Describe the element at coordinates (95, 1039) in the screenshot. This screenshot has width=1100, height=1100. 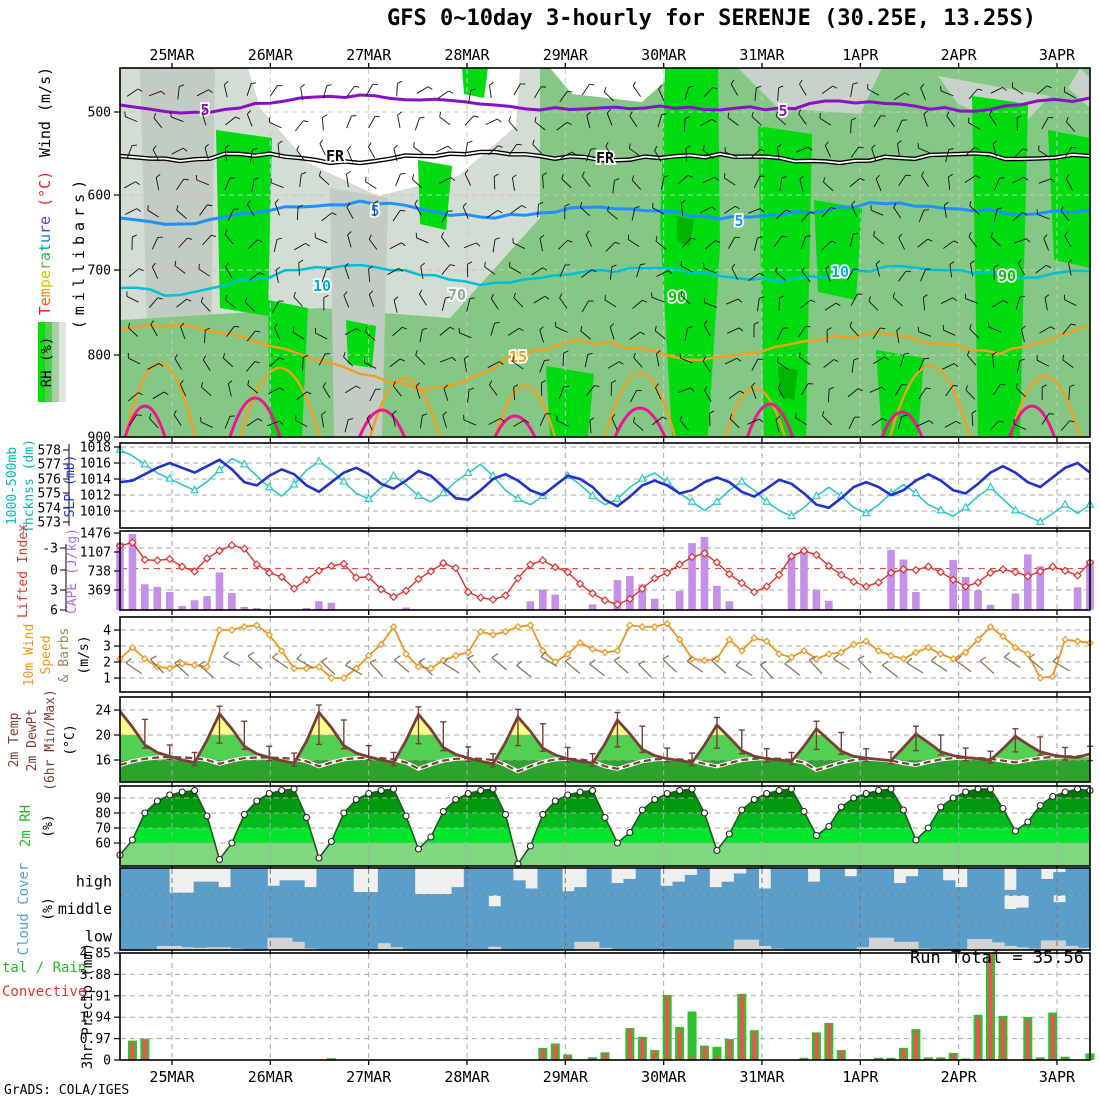
I see `svg-text: 0.97` at that location.